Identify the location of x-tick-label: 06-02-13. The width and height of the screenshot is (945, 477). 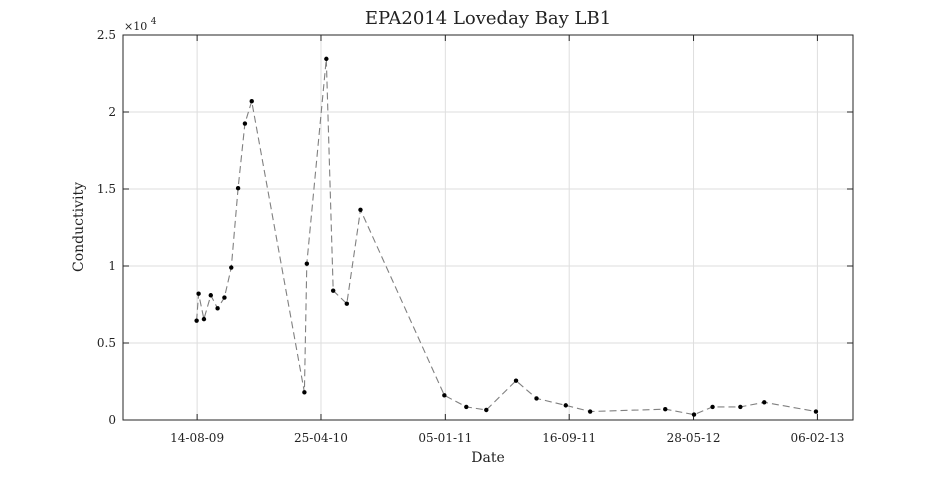
(817, 438).